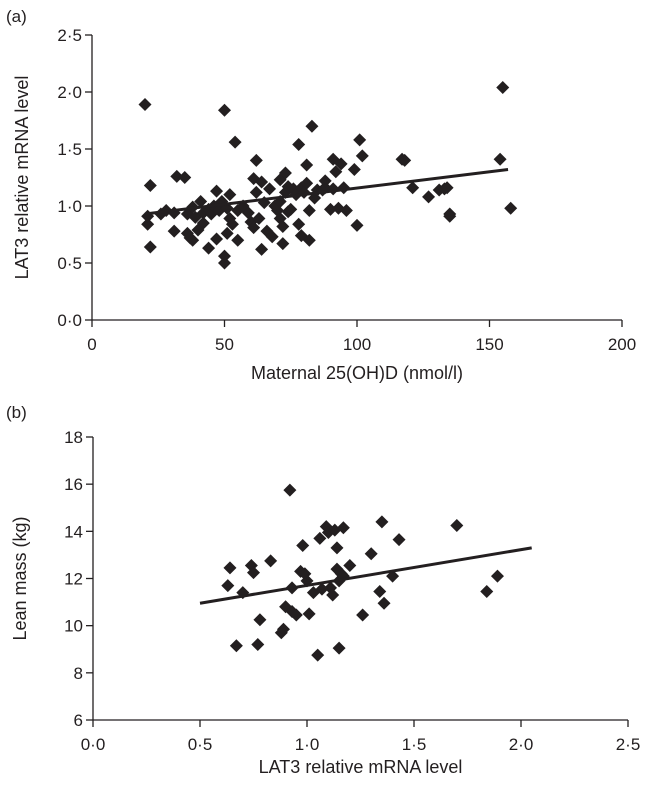  I want to click on x-tick-label: 1·0, so click(307, 744).